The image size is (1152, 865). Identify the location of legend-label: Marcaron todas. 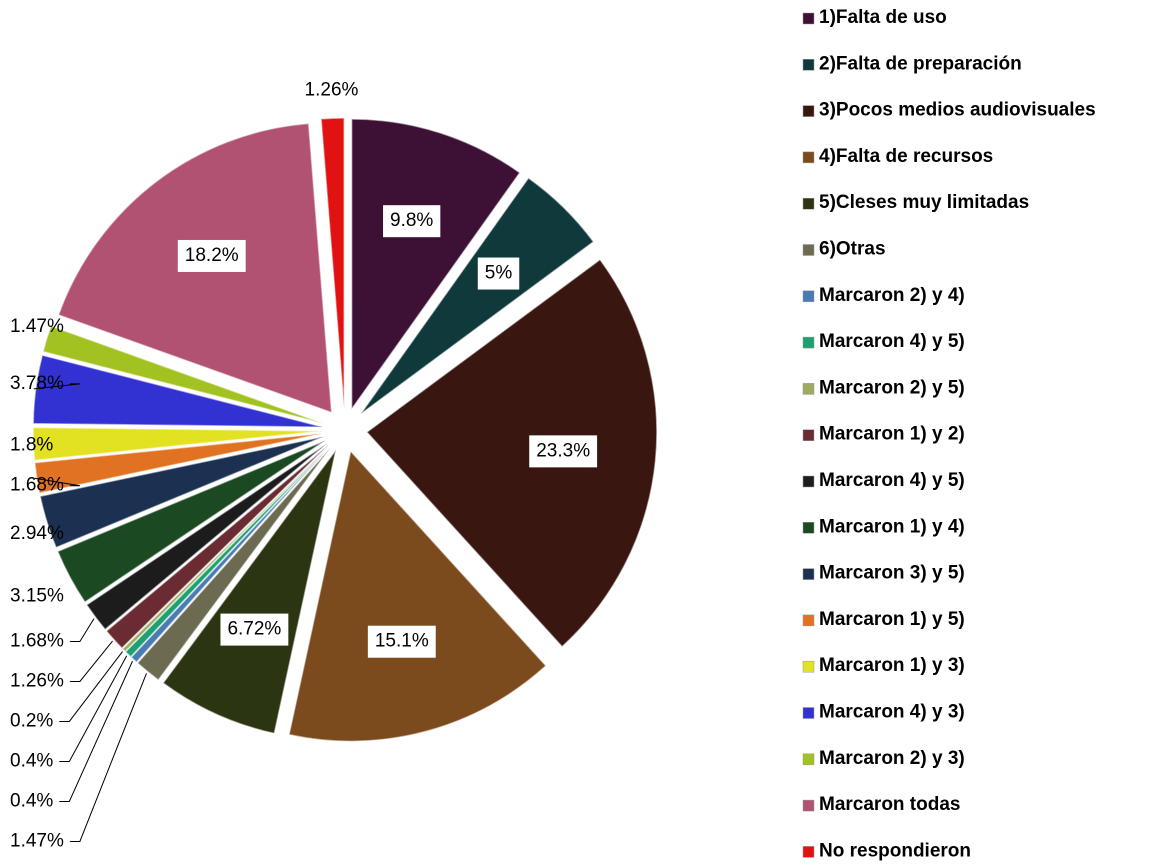
(889, 804).